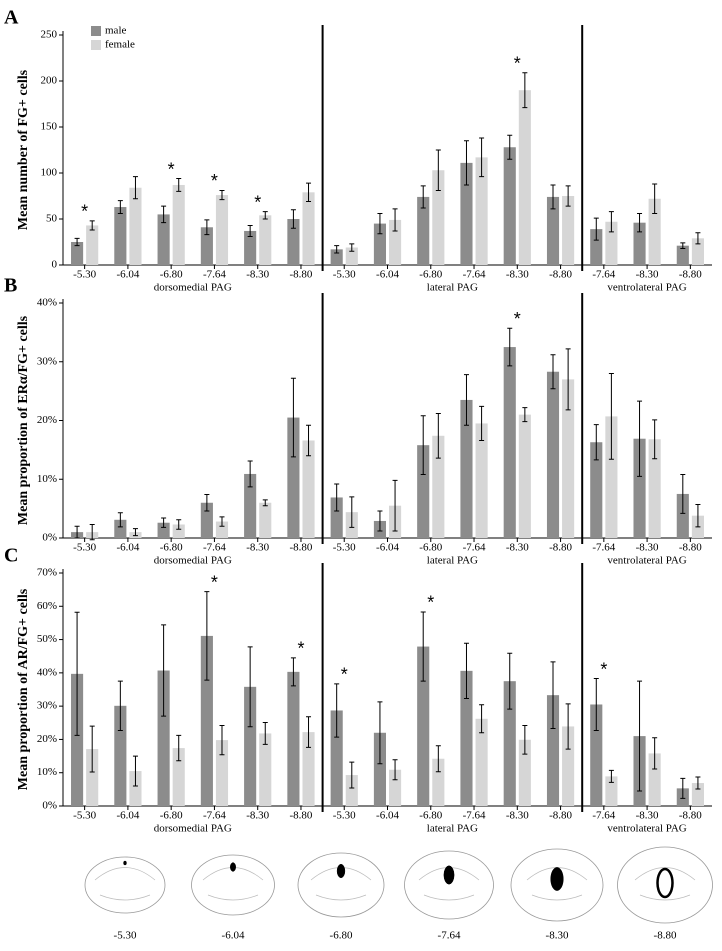 This screenshot has height=951, width=722. Describe the element at coordinates (96, 45) in the screenshot. I see `legend-swatch` at that location.